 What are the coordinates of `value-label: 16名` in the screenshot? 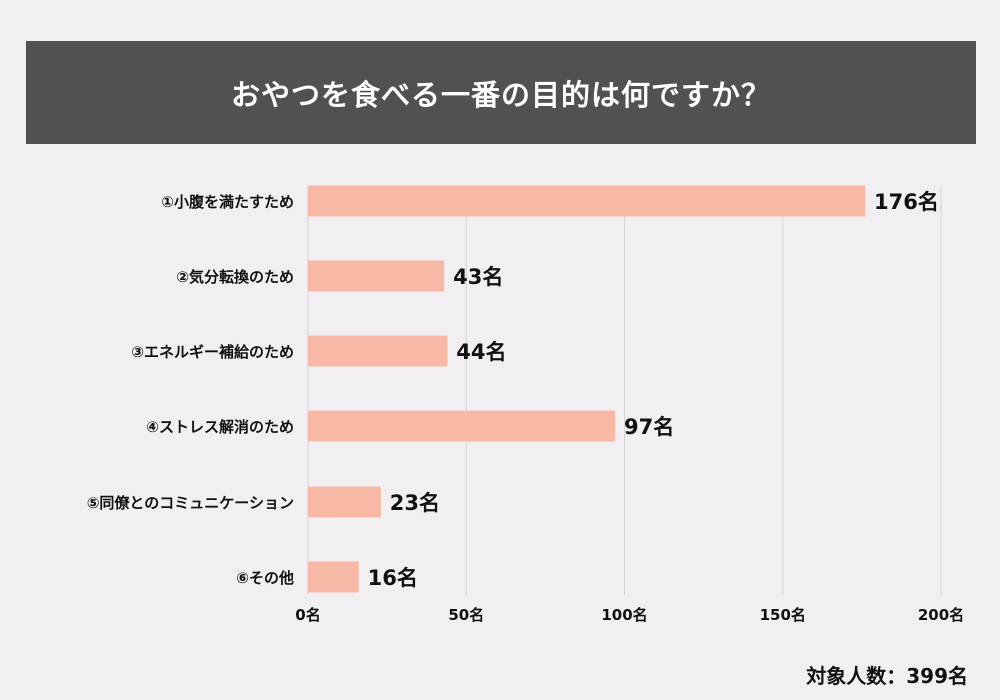 It's located at (393, 578).